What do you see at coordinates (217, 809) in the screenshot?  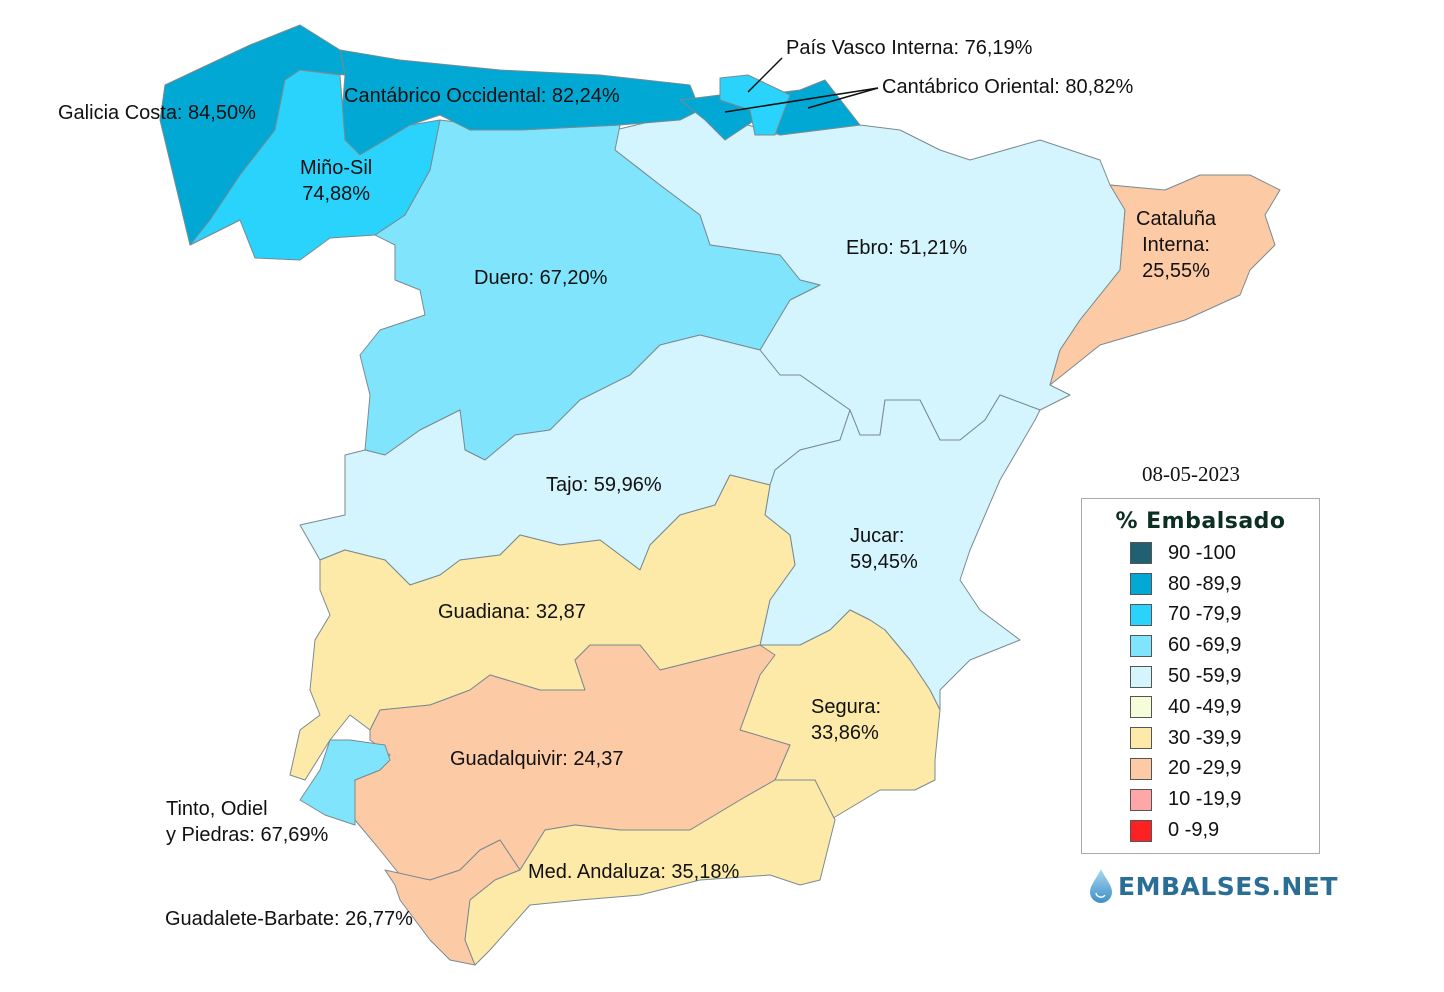 I see `label-line: Tinto, Odiel` at bounding box center [217, 809].